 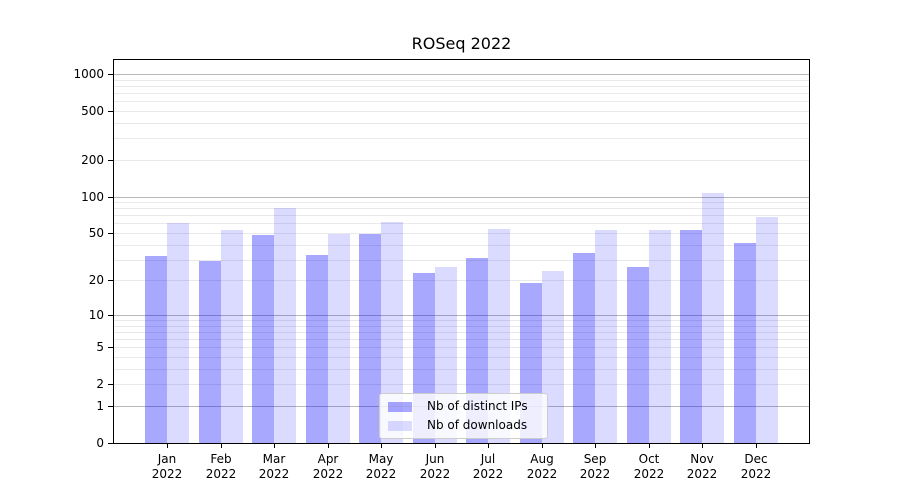 I want to click on bar-downloads-sep, so click(x=606, y=336).